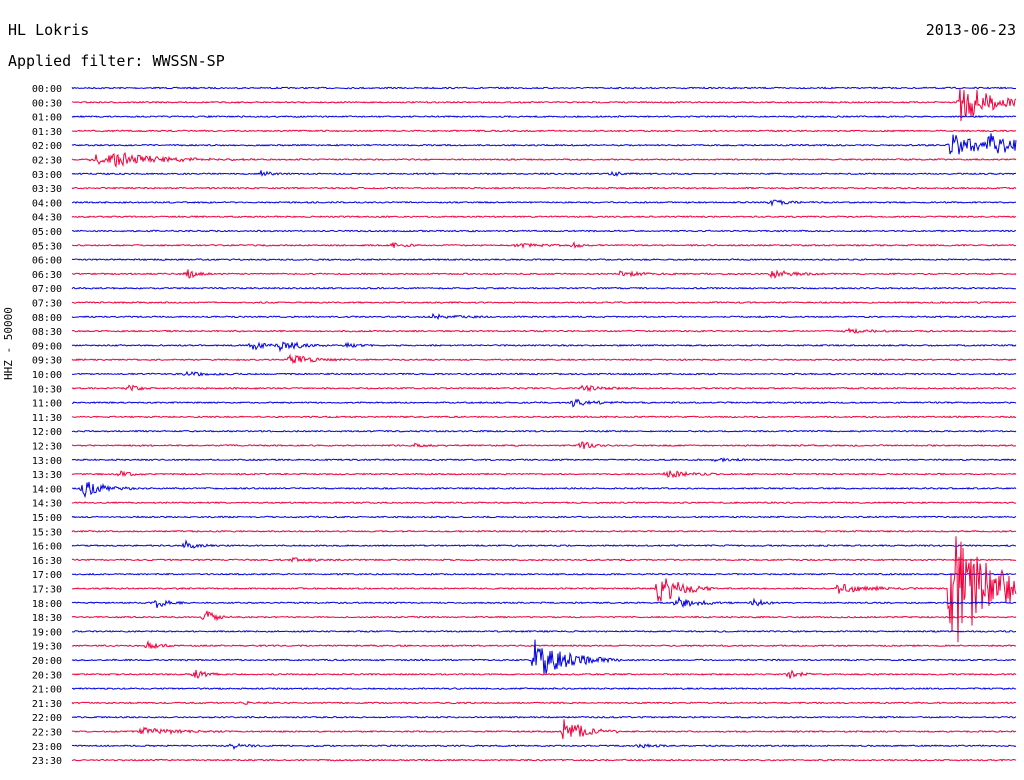 The image size is (1024, 780). I want to click on time-label: 10:00, so click(47, 375).